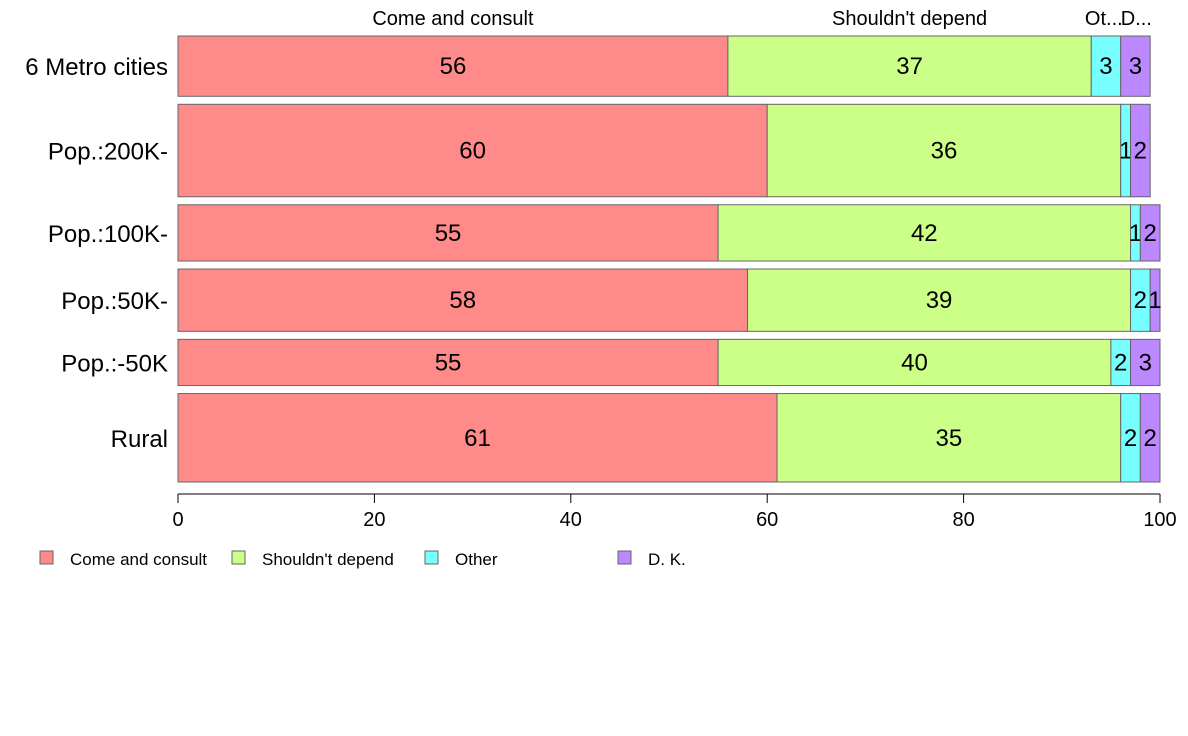  Describe the element at coordinates (238, 557) in the screenshot. I see `legend-swatch-shouldn-t-depend` at that location.